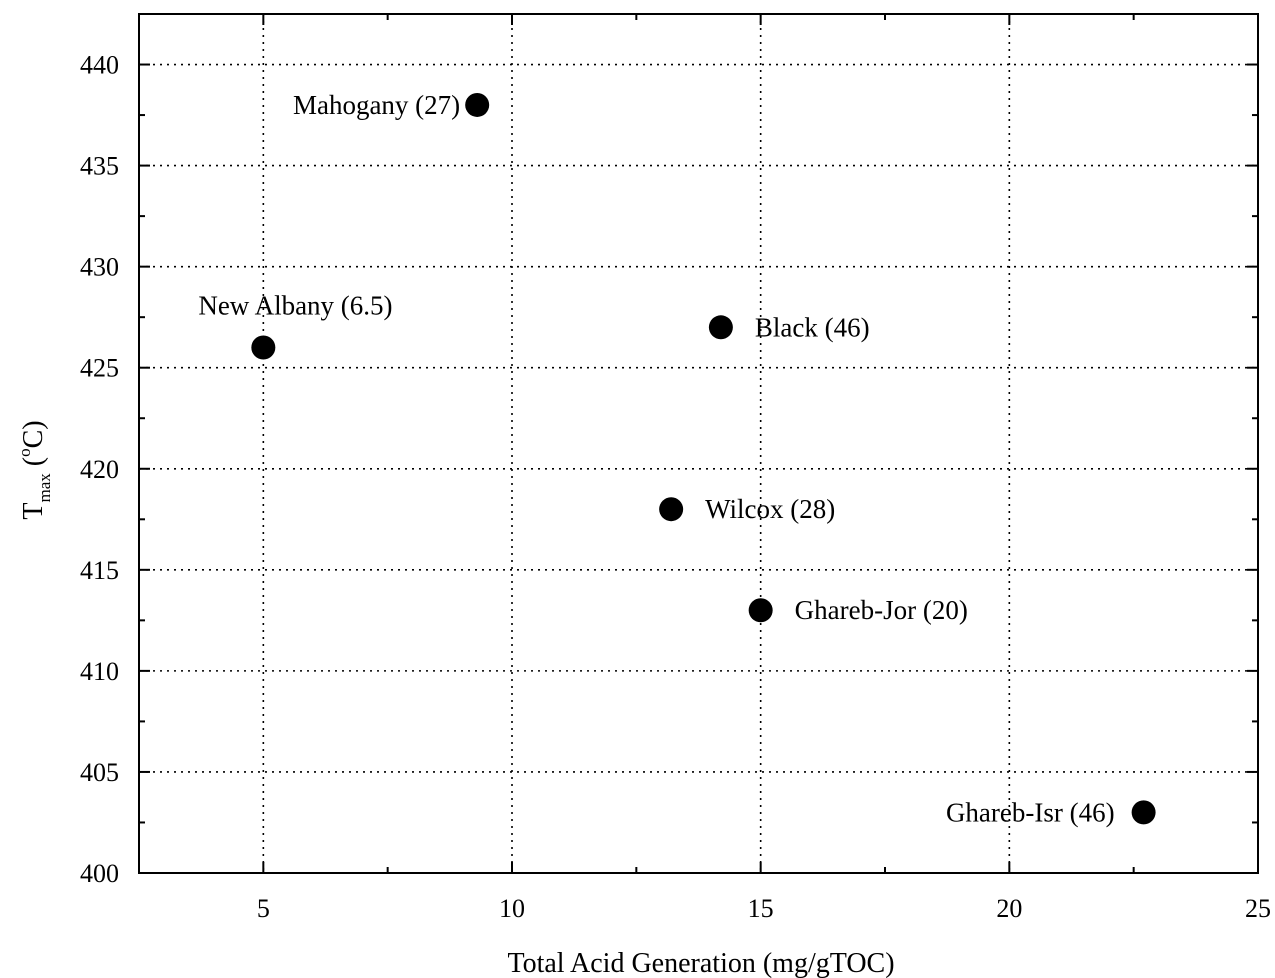 This screenshot has height=978, width=1275. Describe the element at coordinates (44, 488) in the screenshot. I see `y-axis-title-subscript: max` at that location.